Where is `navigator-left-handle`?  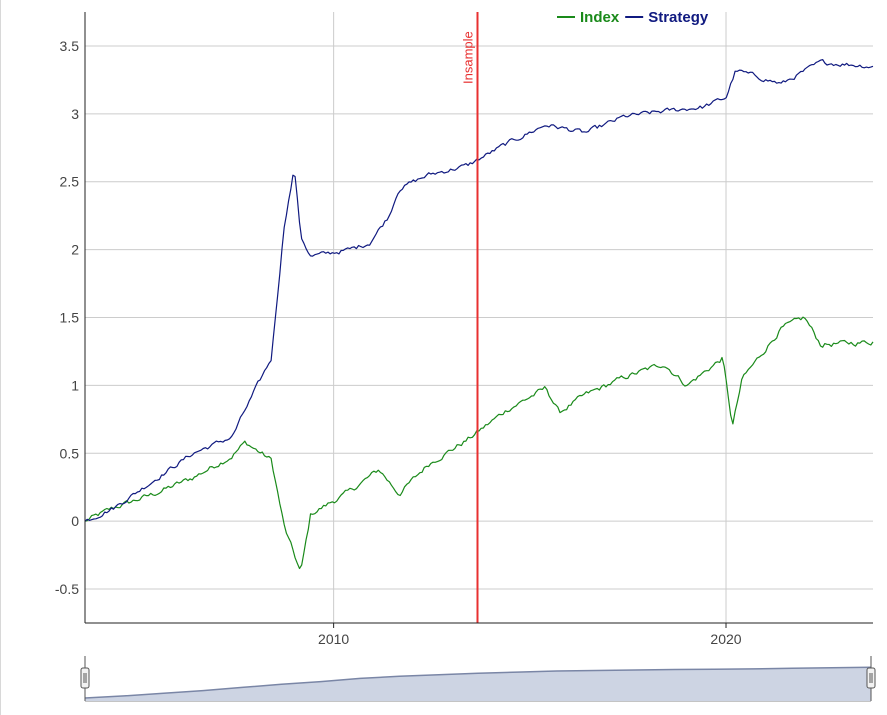
navigator-left-handle is located at coordinates (85, 678).